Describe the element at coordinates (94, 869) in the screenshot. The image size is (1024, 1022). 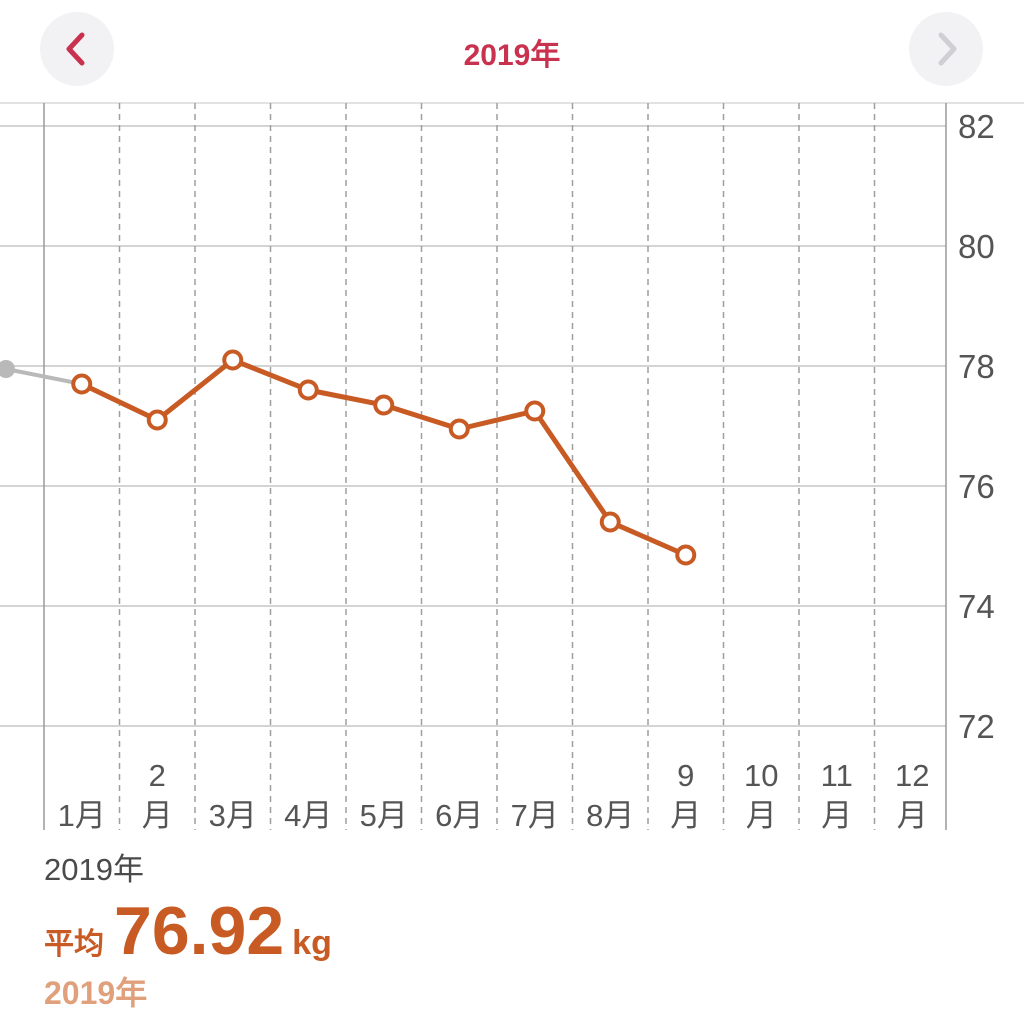
I see `chart-year-caption: 2019年` at that location.